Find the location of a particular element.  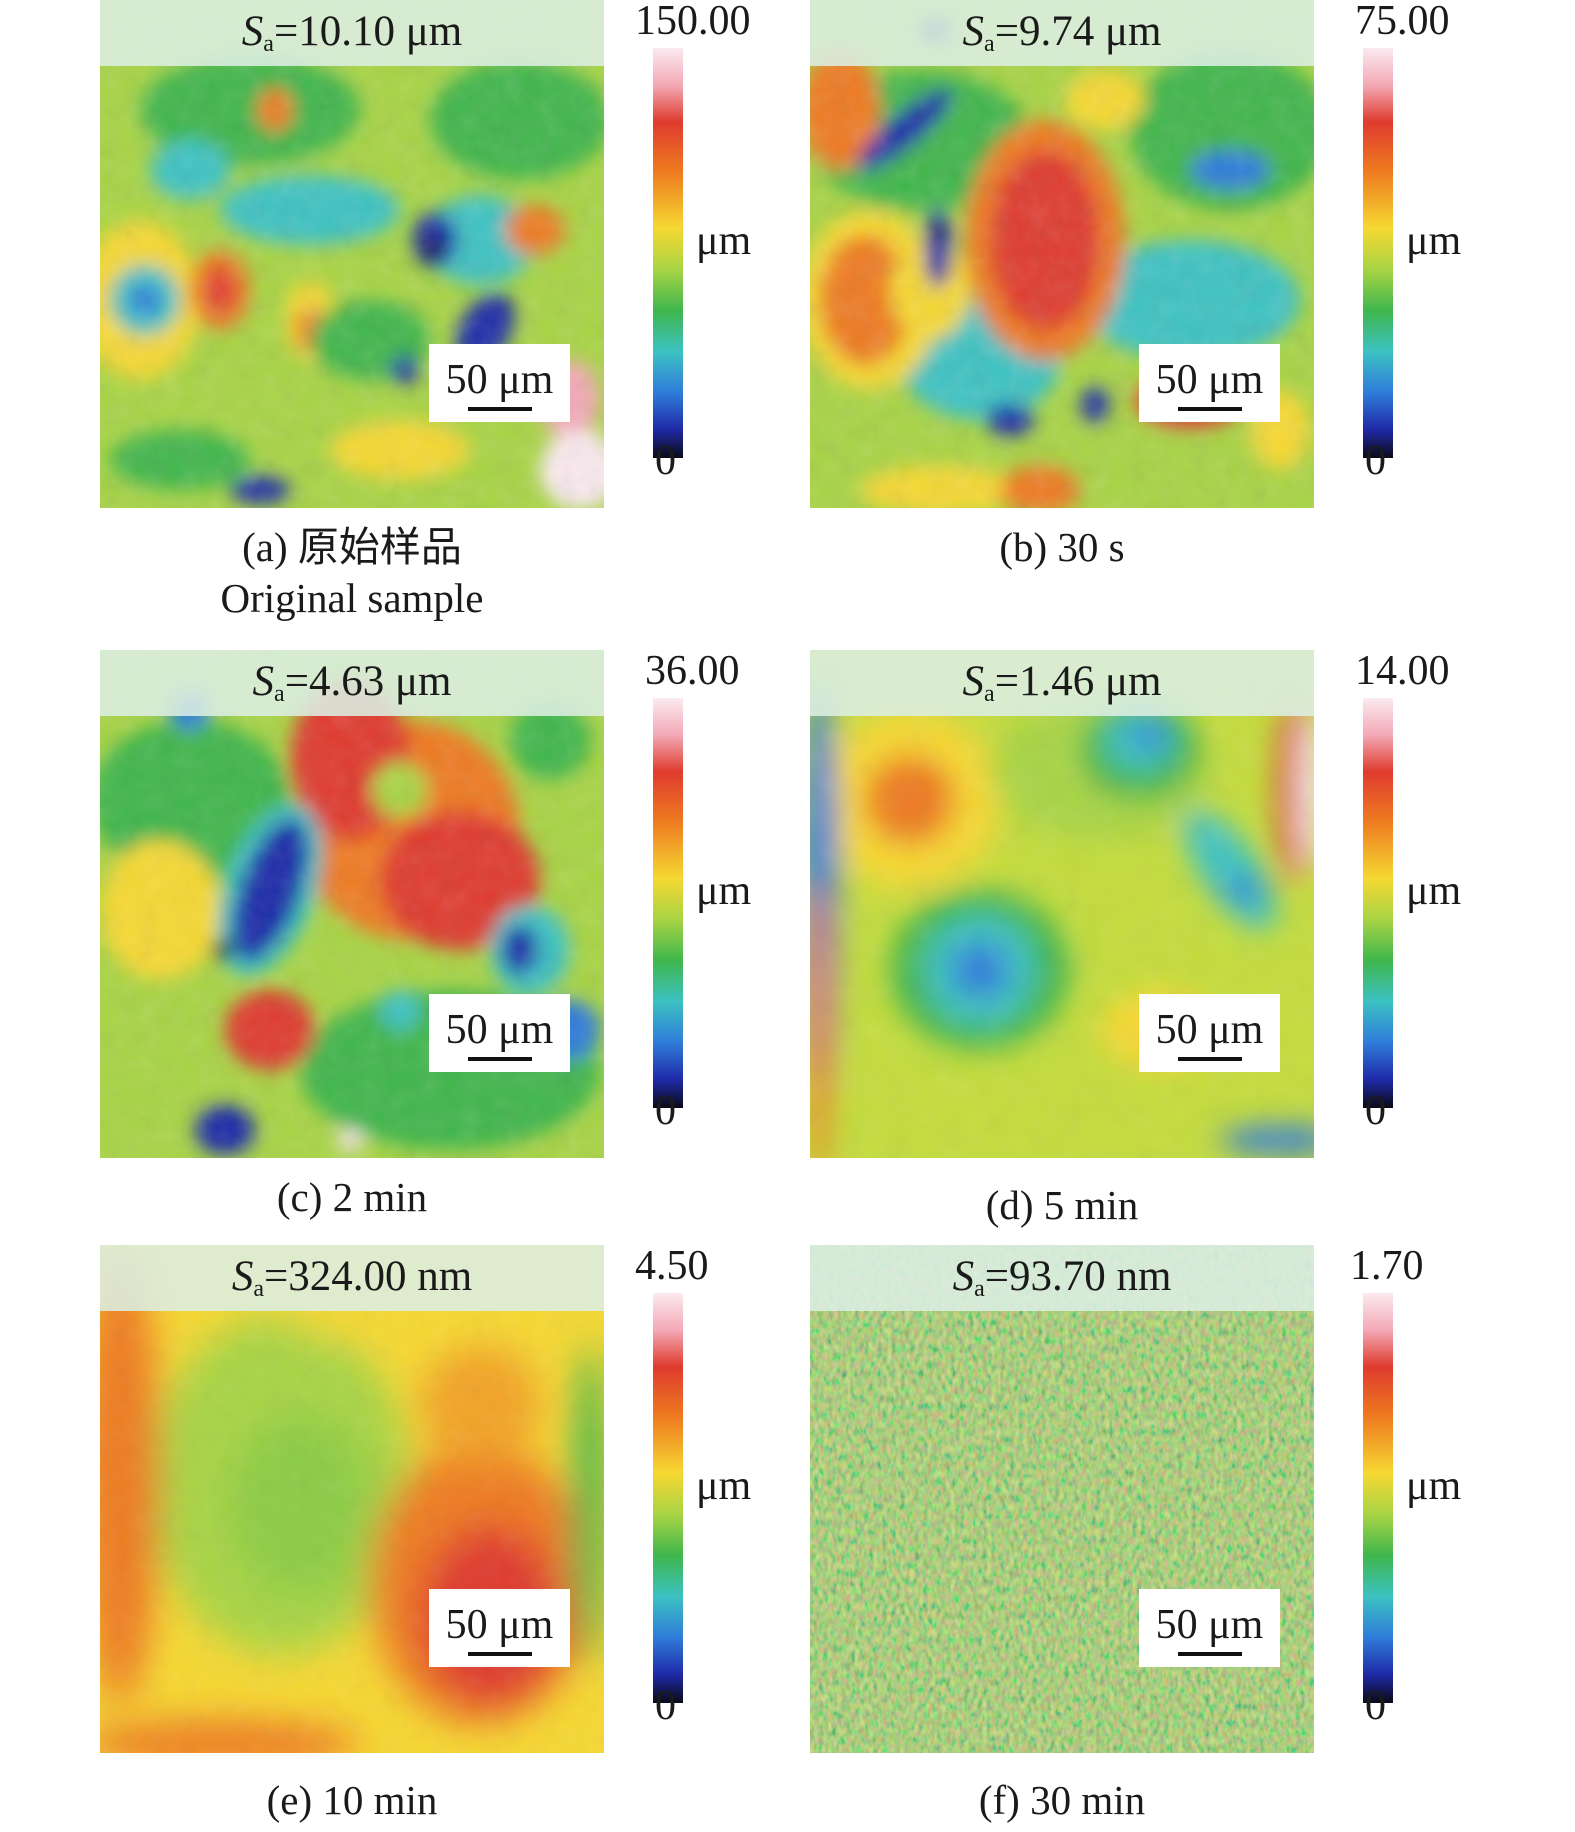

sa-band-e: Sa=324.00 nm is located at coordinates (352, 1278).